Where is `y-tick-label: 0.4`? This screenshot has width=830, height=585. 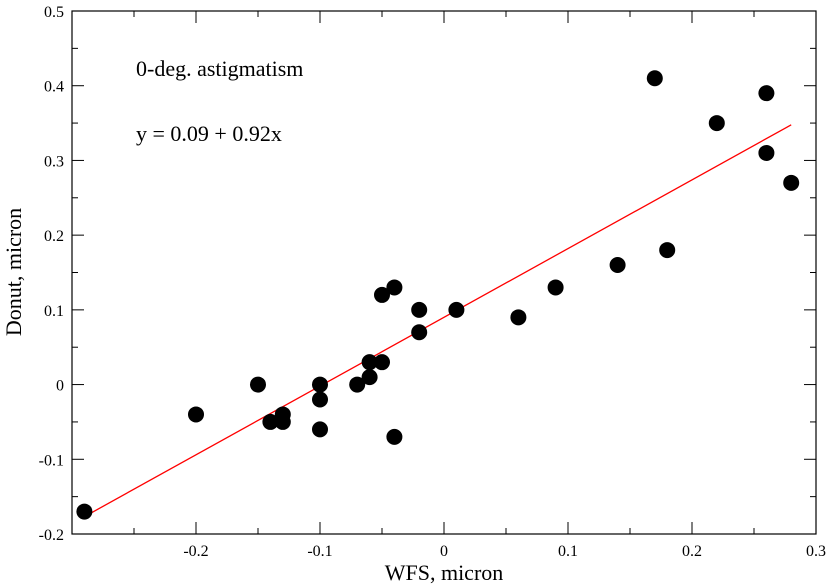
y-tick-label: 0.4 is located at coordinates (54, 87).